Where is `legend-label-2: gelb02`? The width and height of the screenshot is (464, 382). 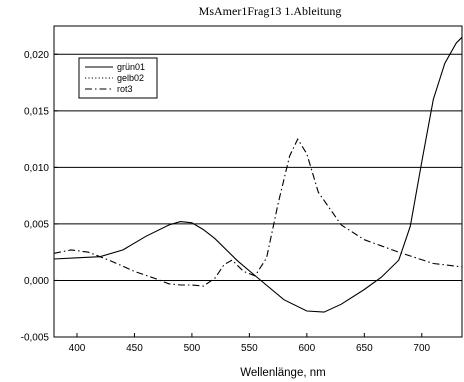 legend-label-2: gelb02 is located at coordinates (130, 78).